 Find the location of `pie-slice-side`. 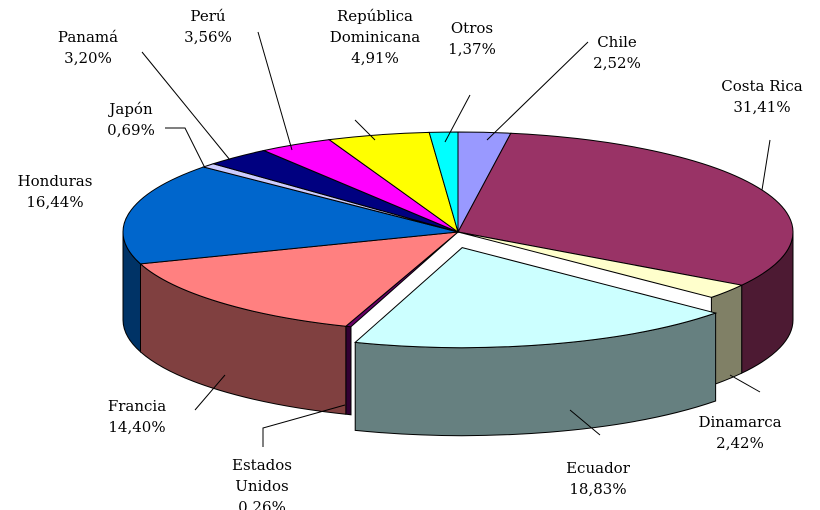

pie-slice-side is located at coordinates (348, 370).